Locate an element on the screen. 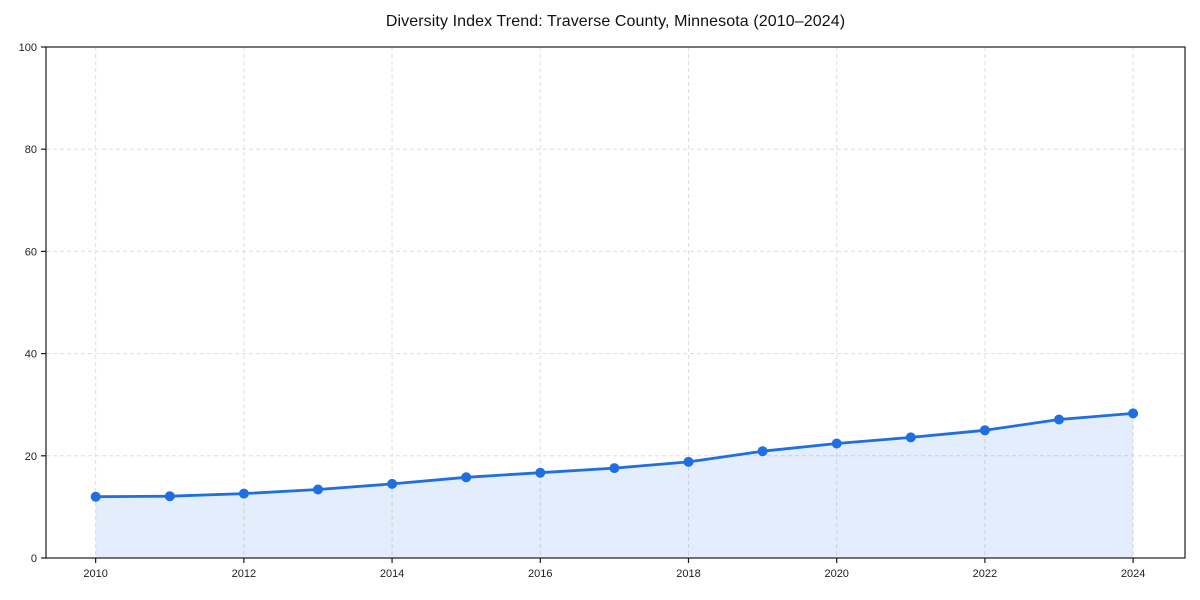 The image size is (1200, 600). data-point-2024 is located at coordinates (1133, 413).